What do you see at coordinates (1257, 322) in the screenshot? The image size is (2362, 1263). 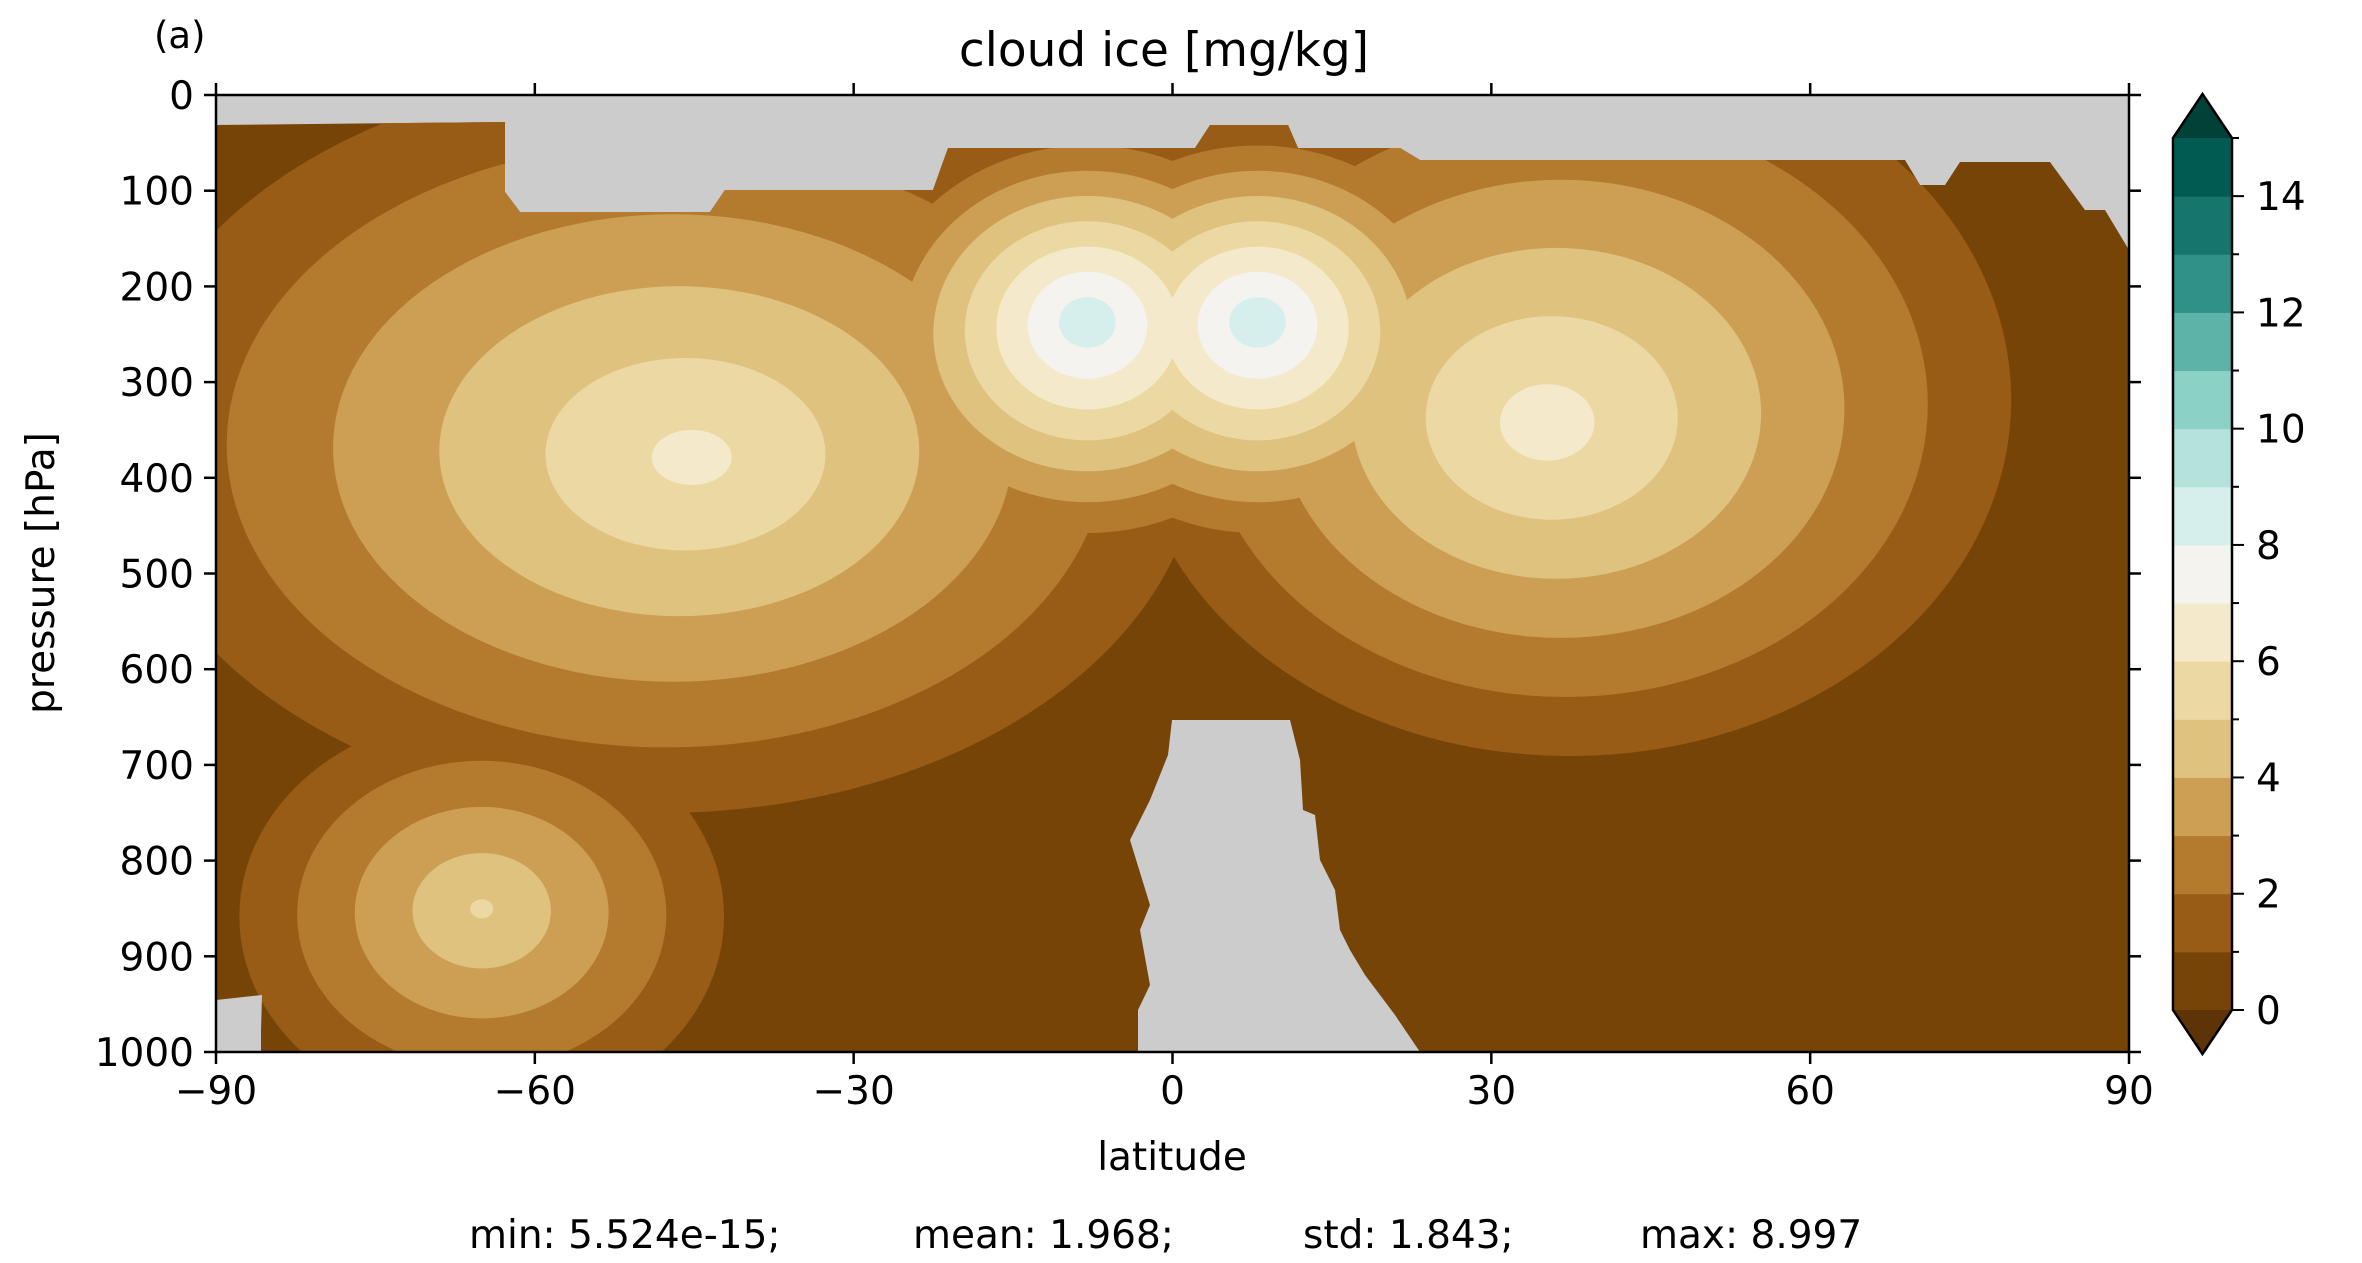 I see `contour-level-8-peak-tropics-north` at bounding box center [1257, 322].